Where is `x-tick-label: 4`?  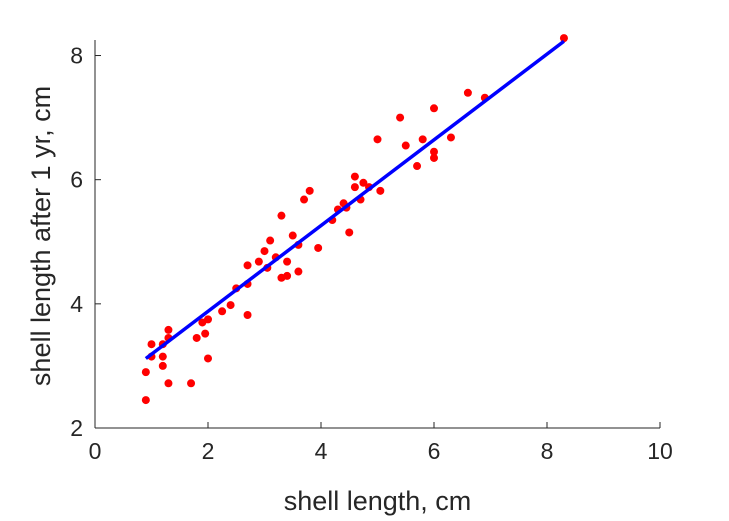
x-tick-label: 4 is located at coordinates (321, 451).